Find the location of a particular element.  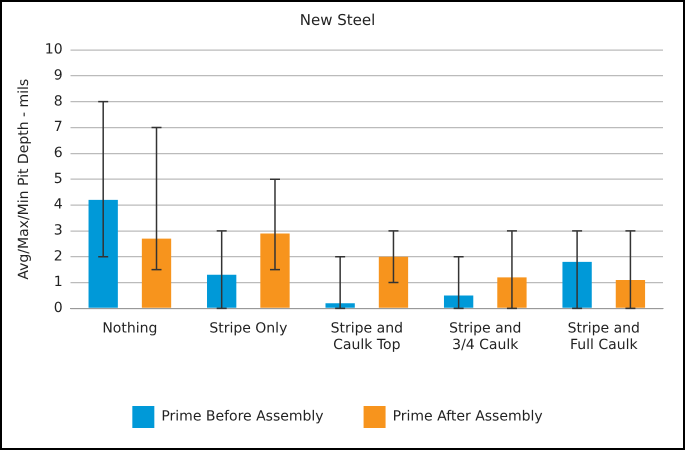

y-tick-label: 0 is located at coordinates (58, 308).